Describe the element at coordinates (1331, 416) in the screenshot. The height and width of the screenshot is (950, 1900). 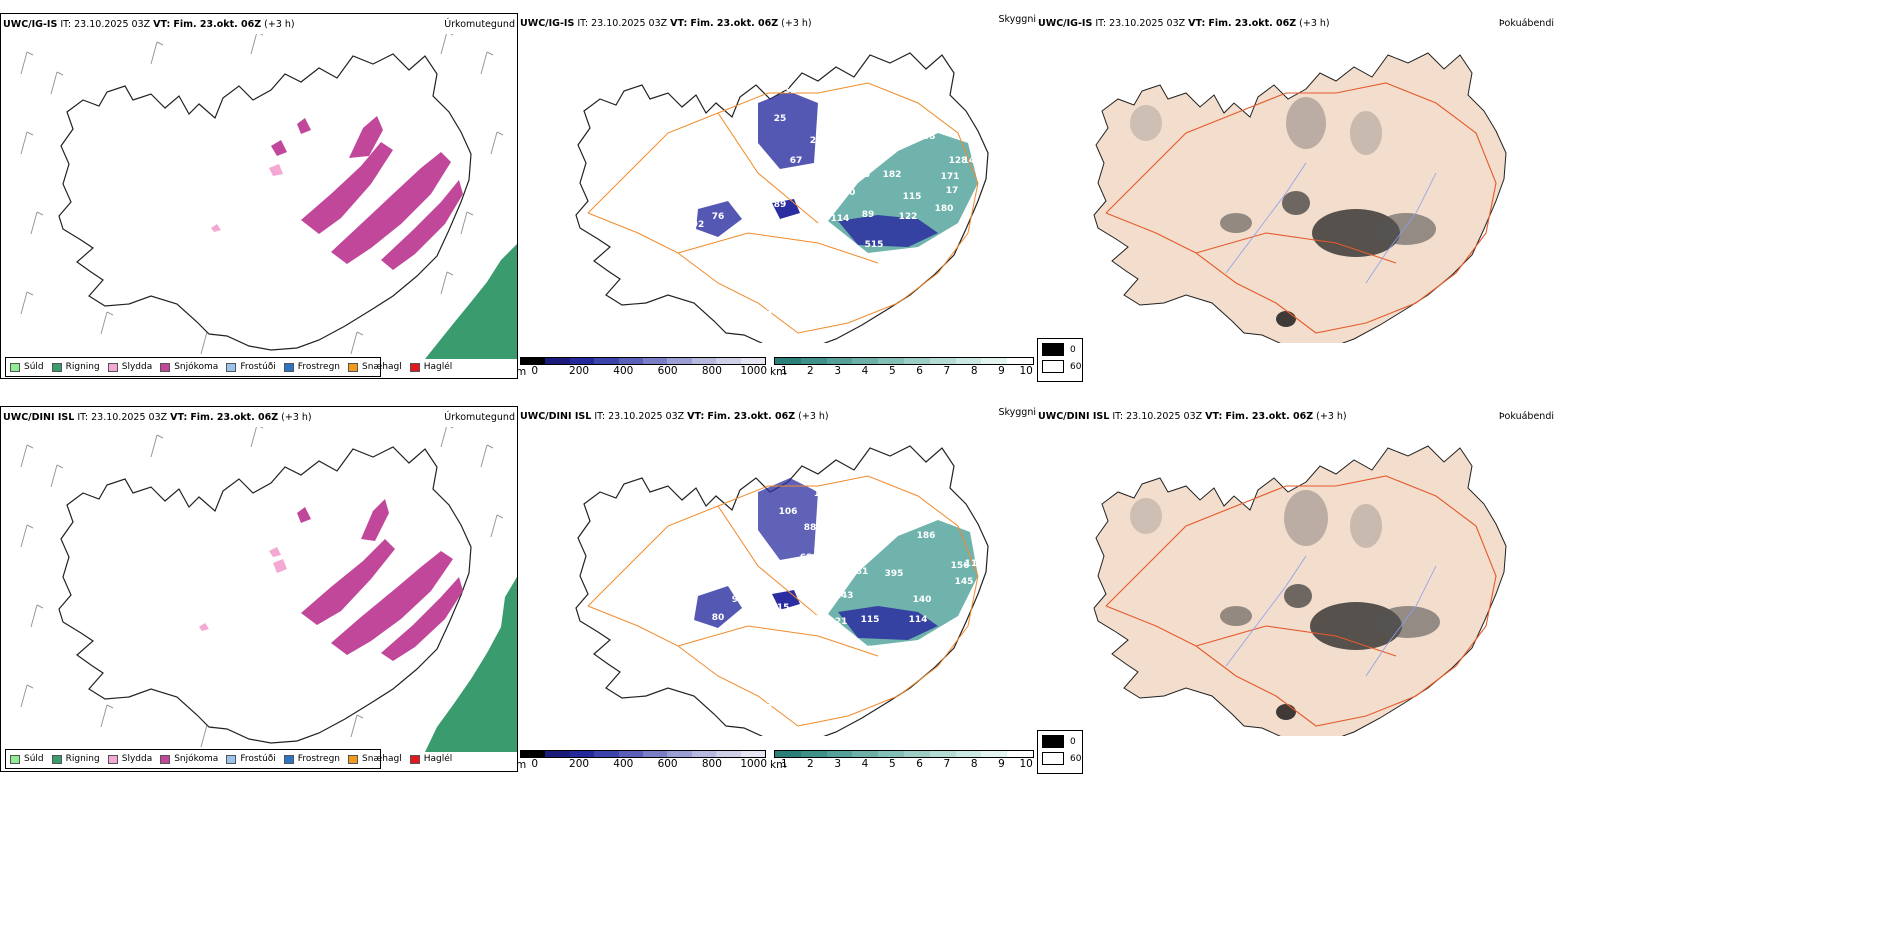
I see `lead-time: (+3 h)` at that location.